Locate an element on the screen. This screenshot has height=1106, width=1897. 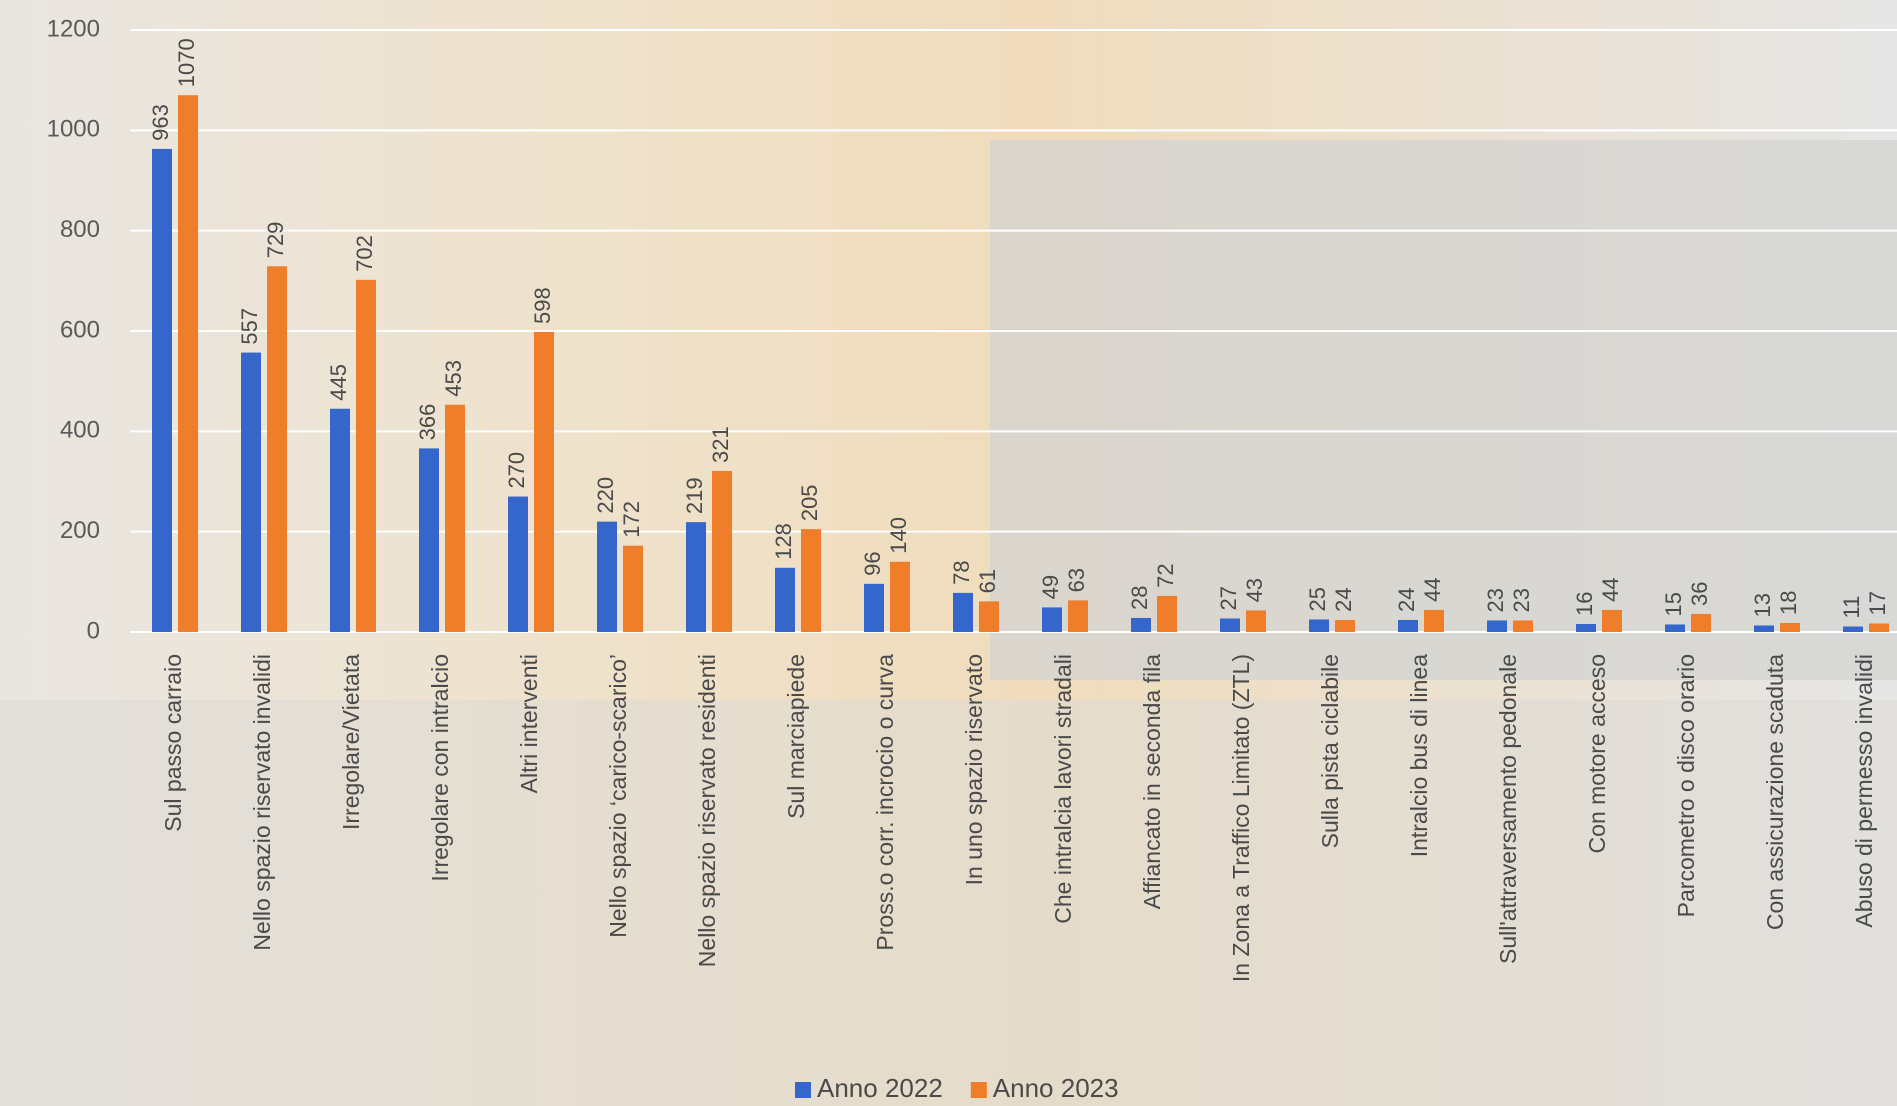
value-label: 44 is located at coordinates (1432, 589).